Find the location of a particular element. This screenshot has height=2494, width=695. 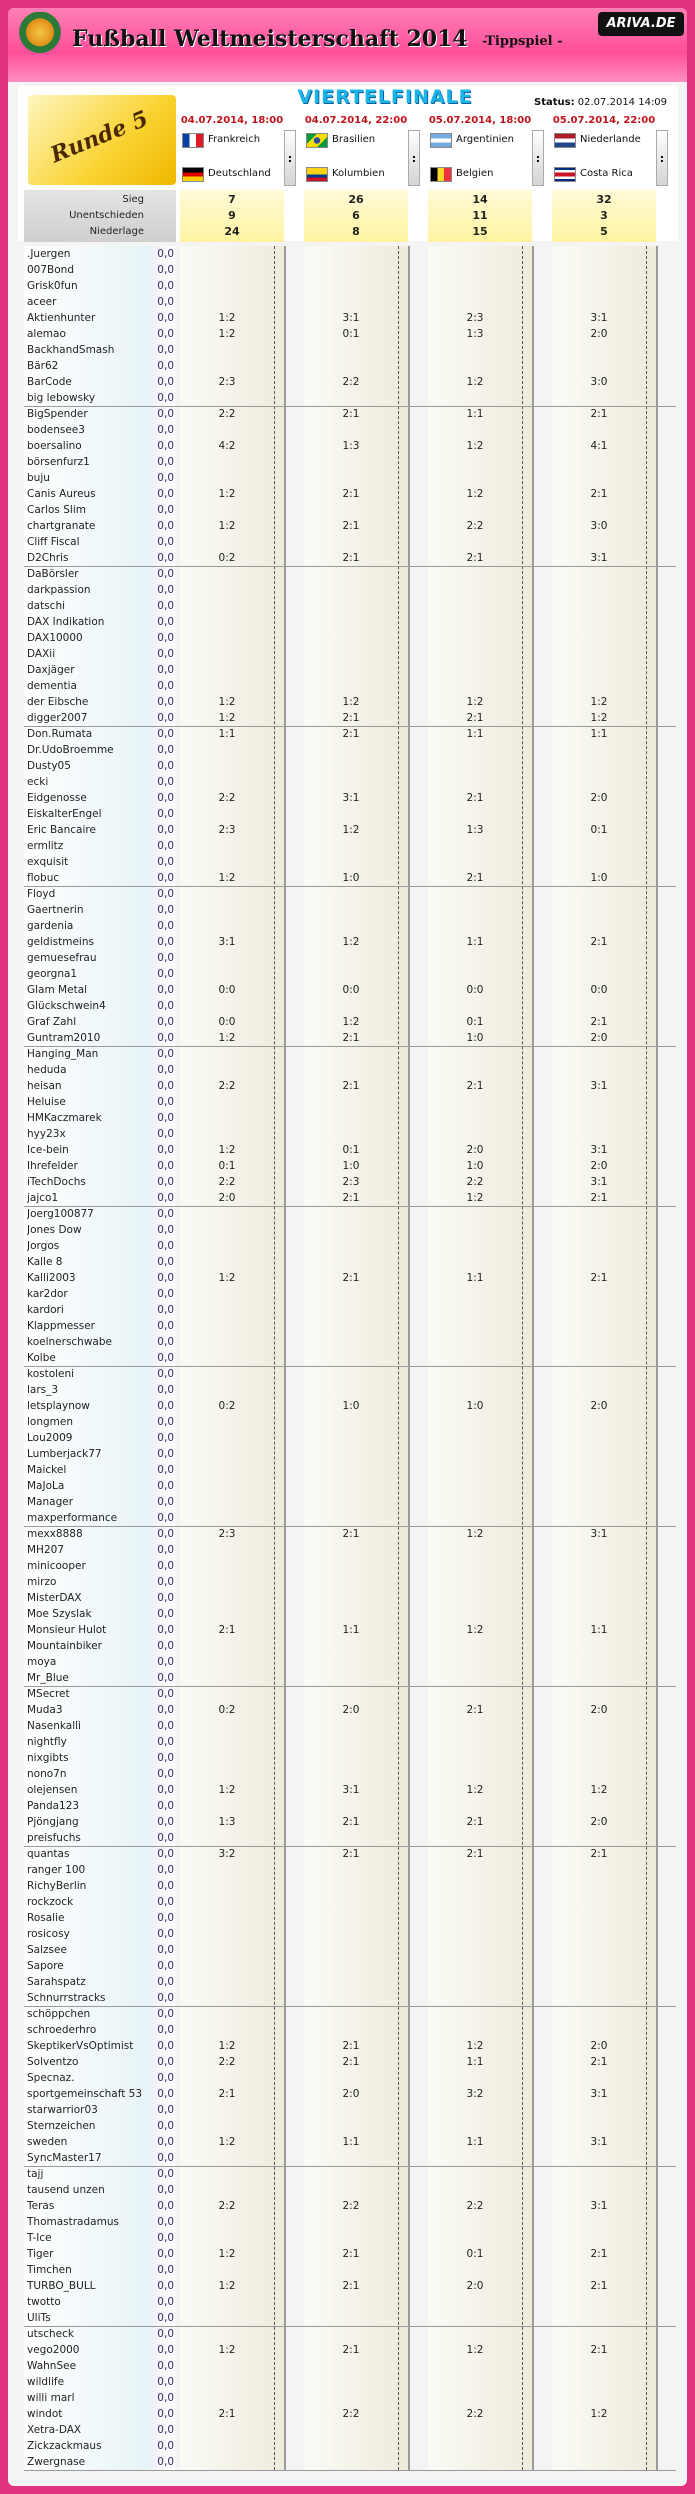

player-name: Specnaz. is located at coordinates (51, 2078).